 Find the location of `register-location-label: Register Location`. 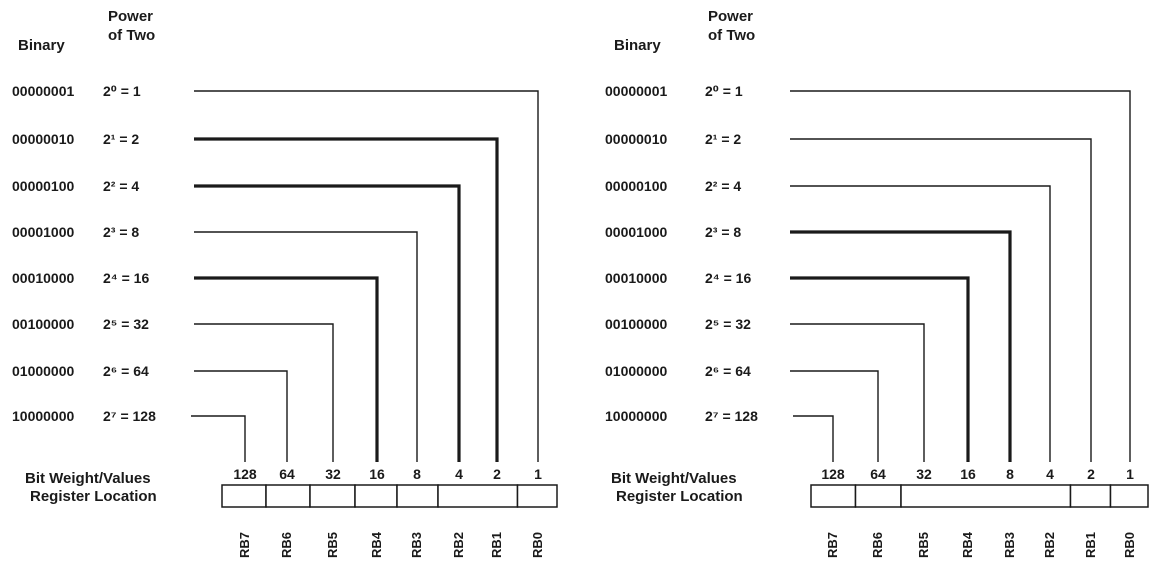

register-location-label: Register Location is located at coordinates (679, 496).